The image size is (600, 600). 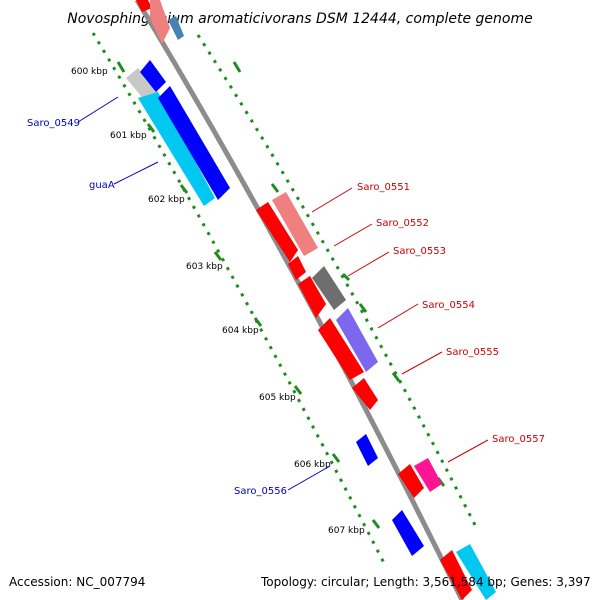 I want to click on gene-blue-short, so click(x=153, y=76).